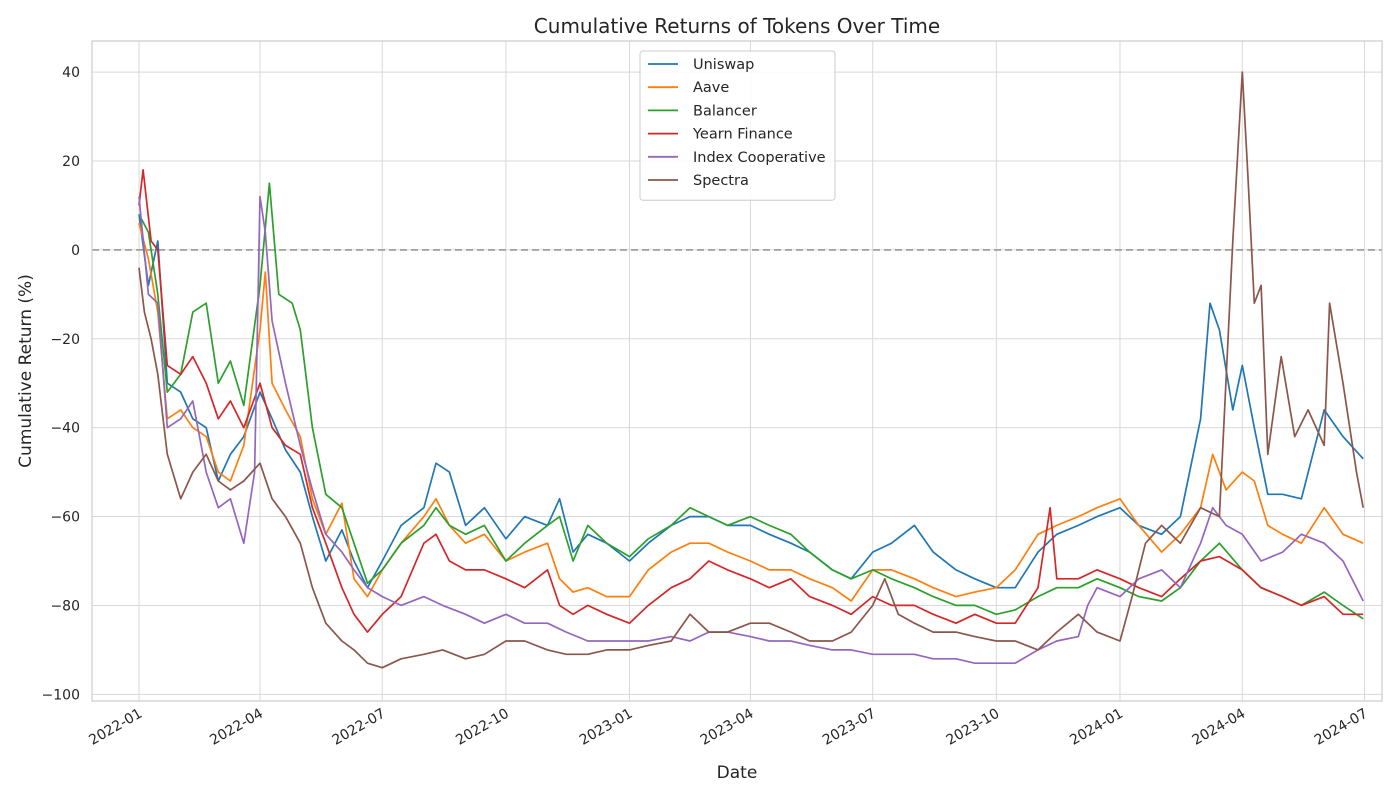  I want to click on legend-label: Index Cooperative, so click(759, 158).